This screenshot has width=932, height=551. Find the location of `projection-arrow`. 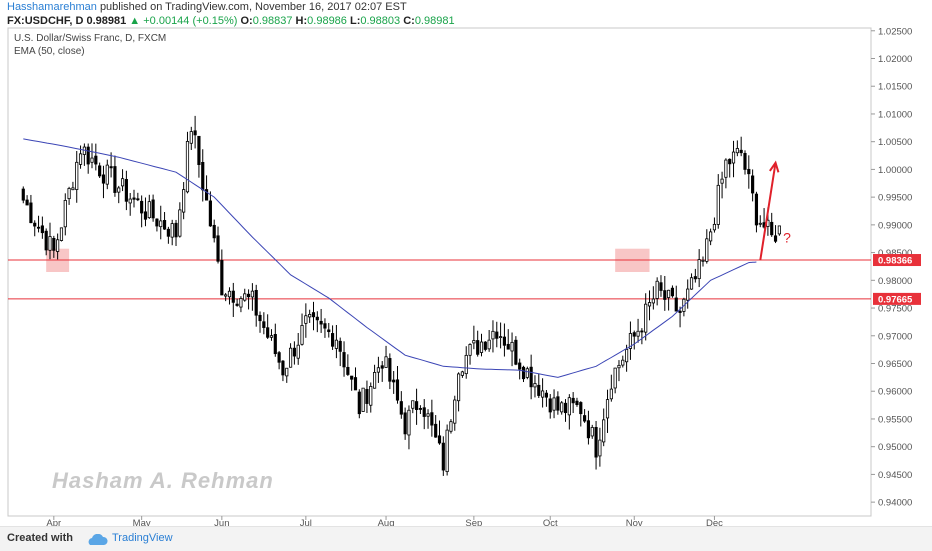

projection-arrow is located at coordinates (768, 211).